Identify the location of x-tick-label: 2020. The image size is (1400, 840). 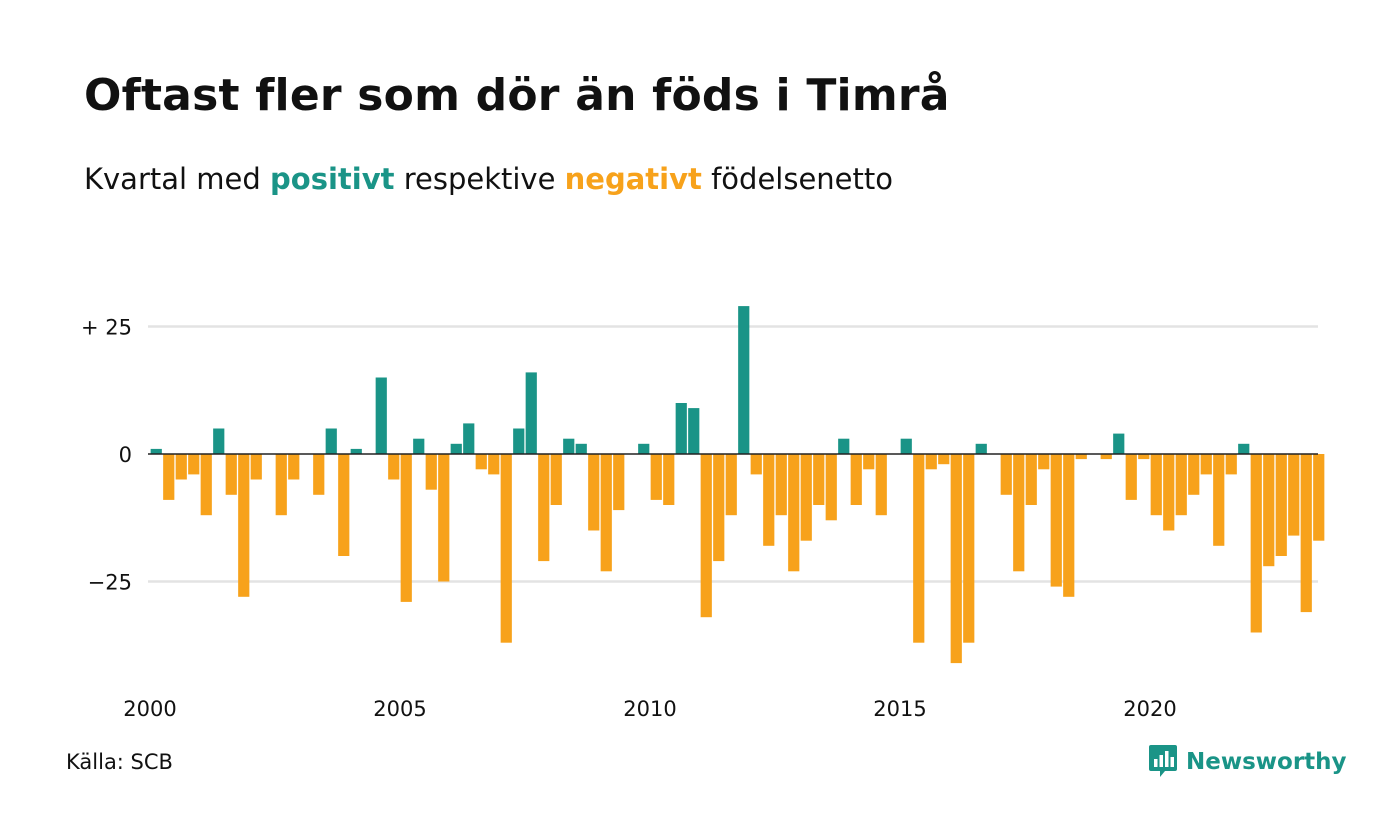
(1149, 709).